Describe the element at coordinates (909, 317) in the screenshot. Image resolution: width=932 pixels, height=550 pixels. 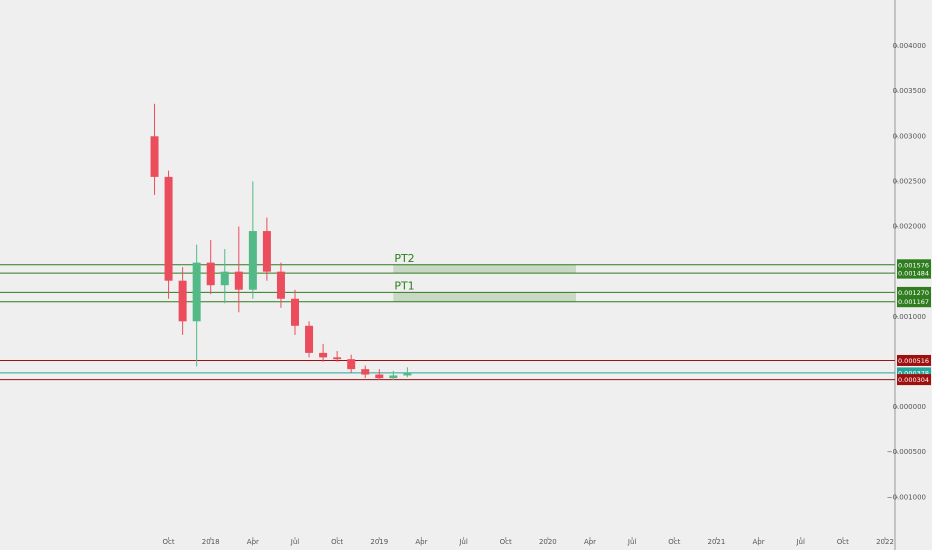
I see `y-tick-label: 0.001000` at that location.